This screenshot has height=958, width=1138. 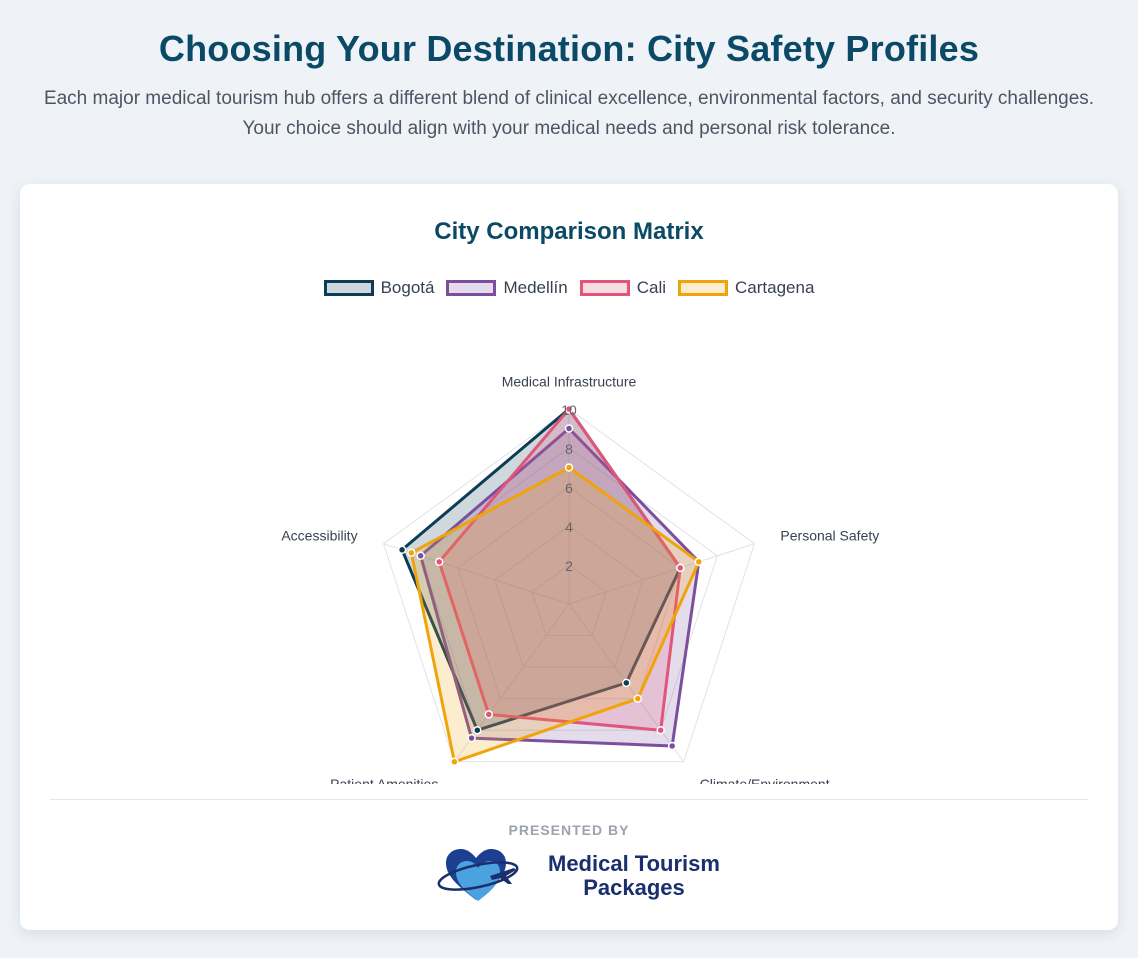 I want to click on tick-label: 4, so click(x=569, y=527).